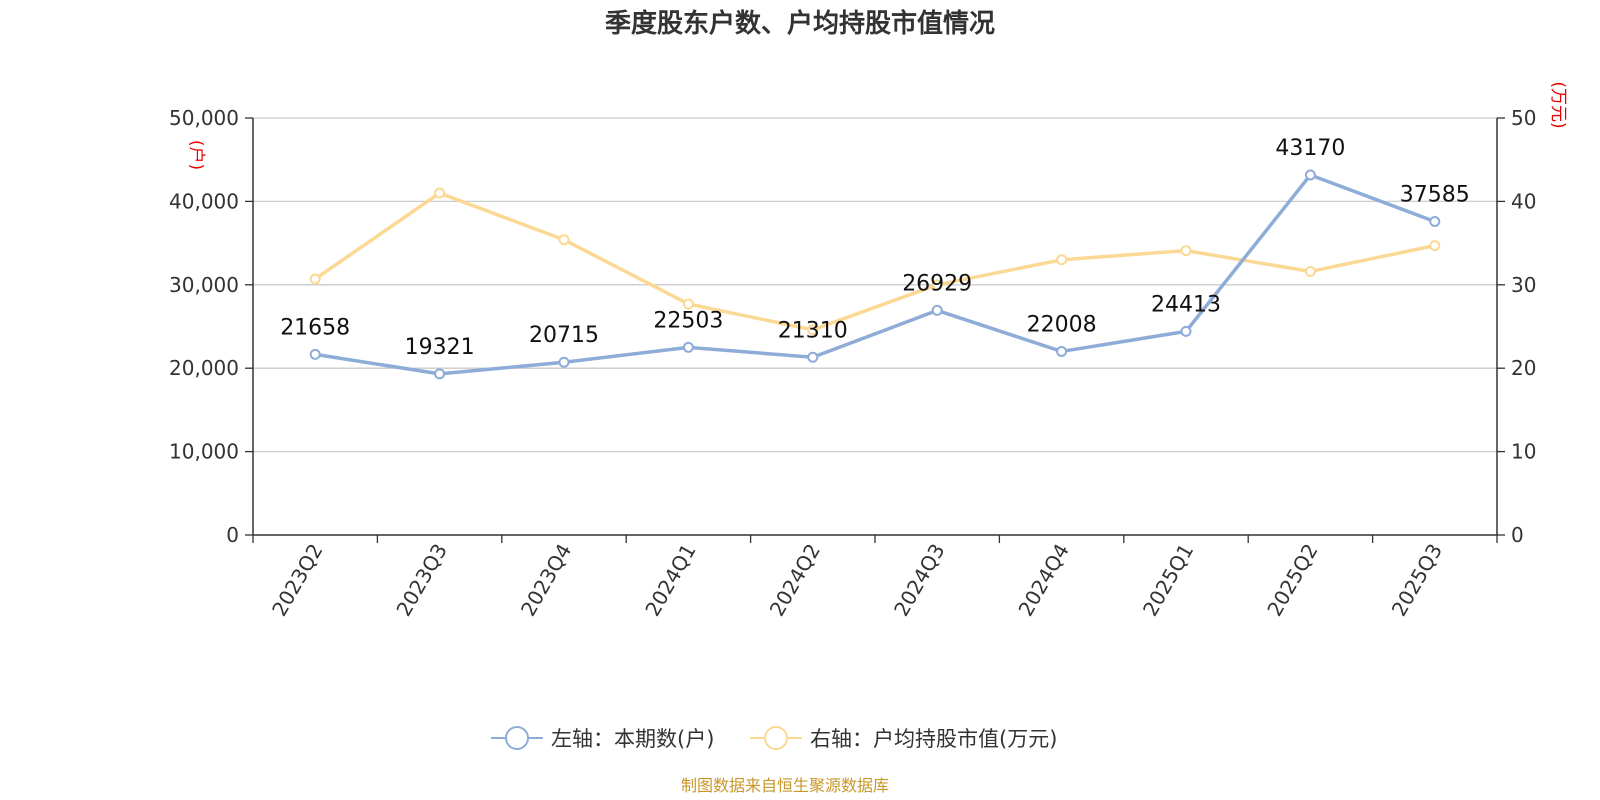 The image size is (1600, 800). What do you see at coordinates (670, 580) in the screenshot?
I see `x-axis-tick-label: 2024Q1` at bounding box center [670, 580].